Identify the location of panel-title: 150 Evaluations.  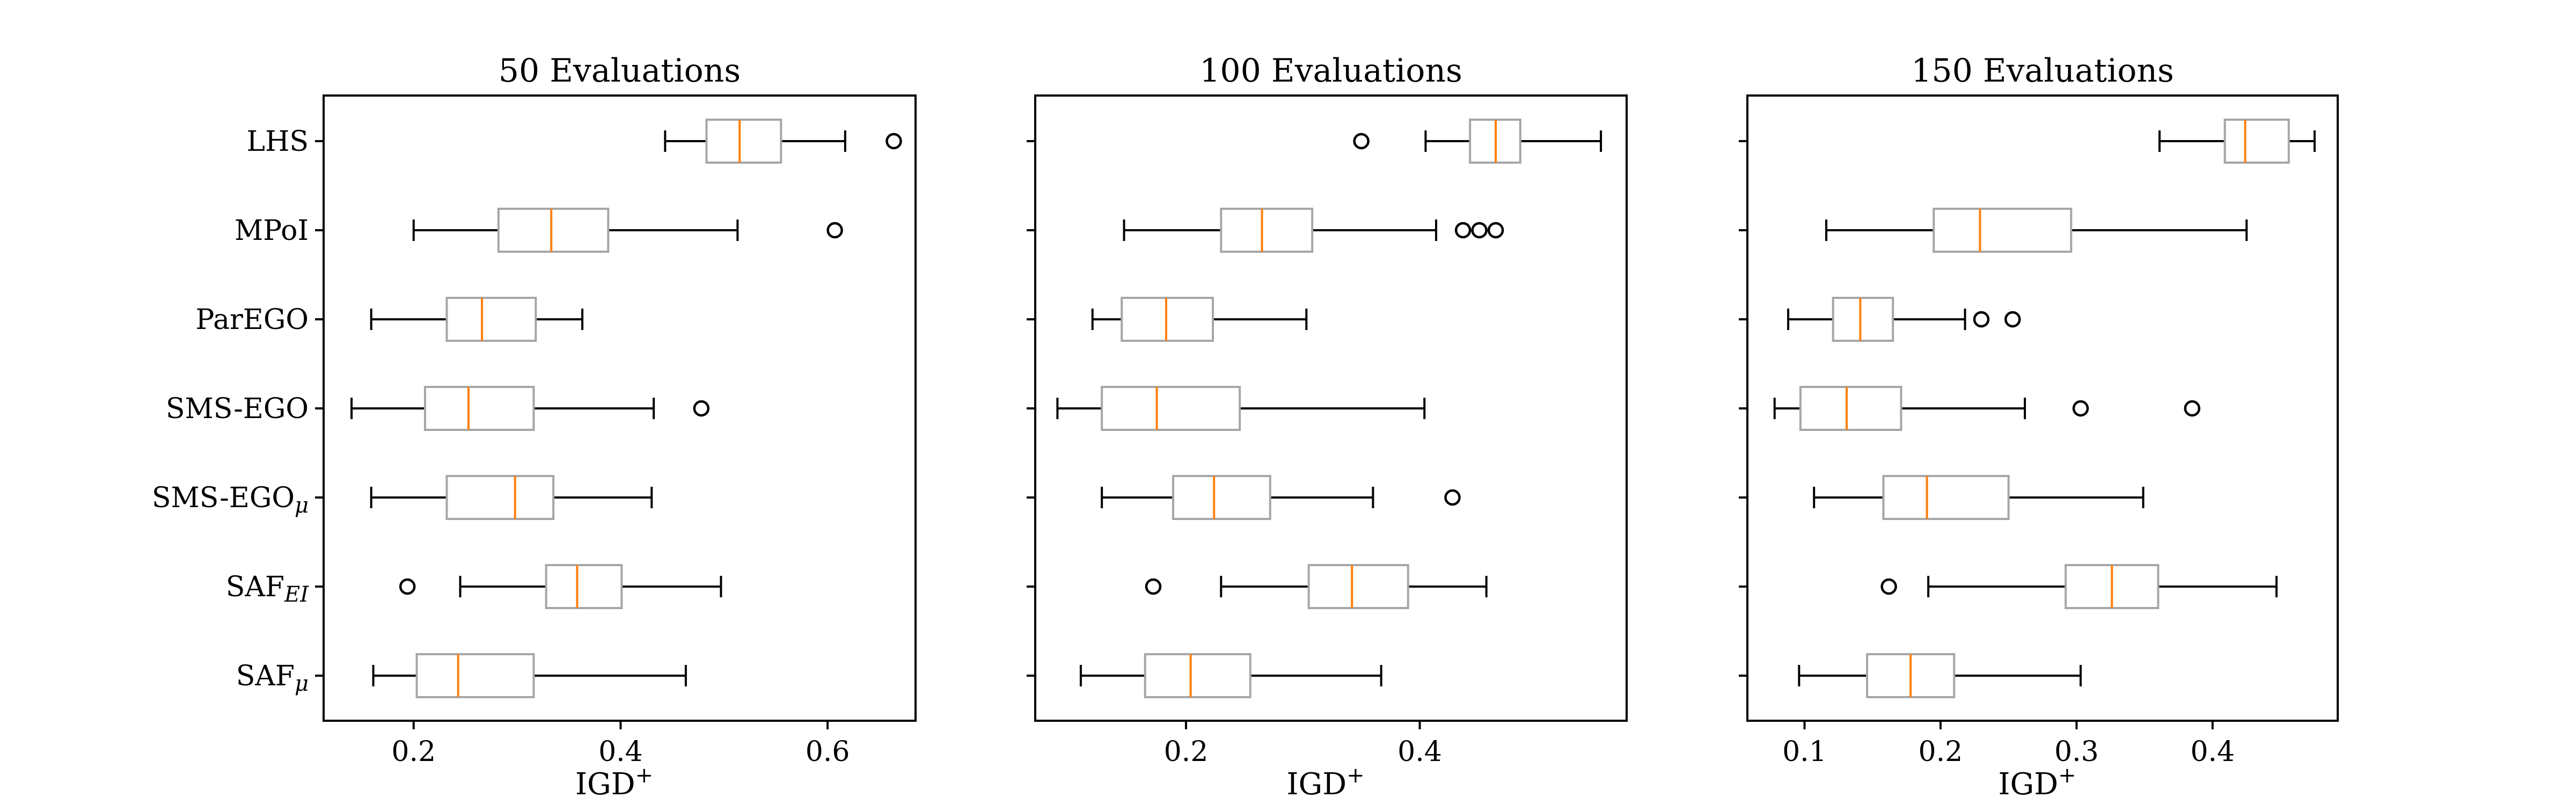
(2042, 71).